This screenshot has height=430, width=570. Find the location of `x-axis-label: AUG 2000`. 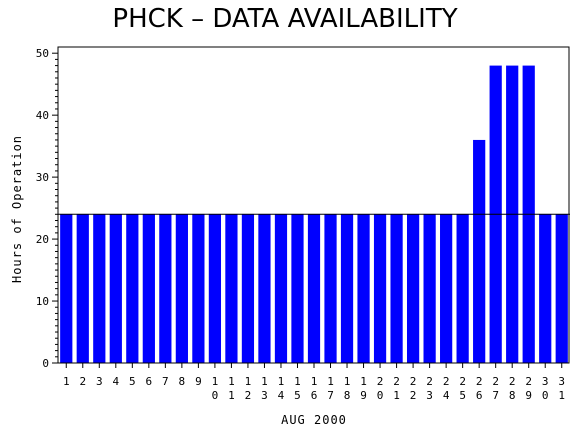

x-axis-label: AUG 2000 is located at coordinates (314, 420).